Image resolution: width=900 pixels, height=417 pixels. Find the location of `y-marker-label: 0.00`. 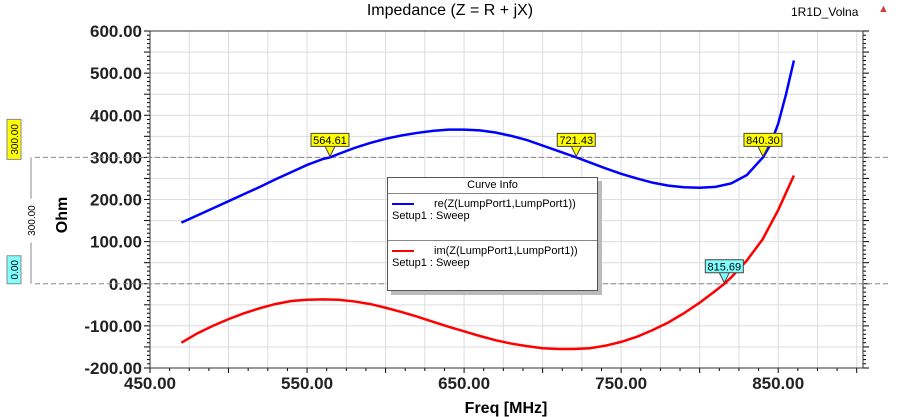

y-marker-label: 0.00 is located at coordinates (15, 270).